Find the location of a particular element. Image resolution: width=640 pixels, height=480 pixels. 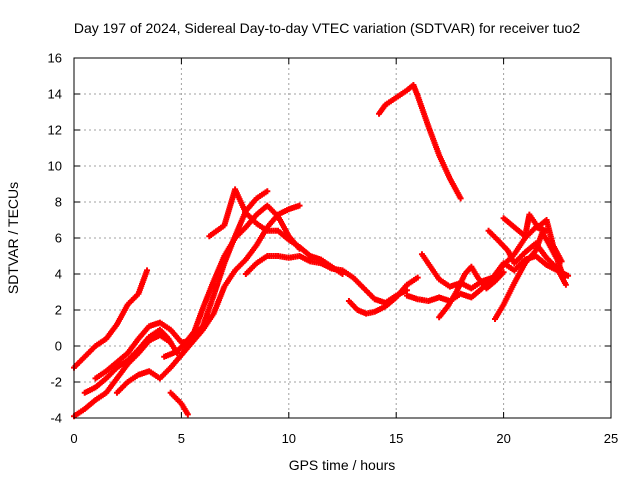

y-tick-label: 4 is located at coordinates (58, 274).